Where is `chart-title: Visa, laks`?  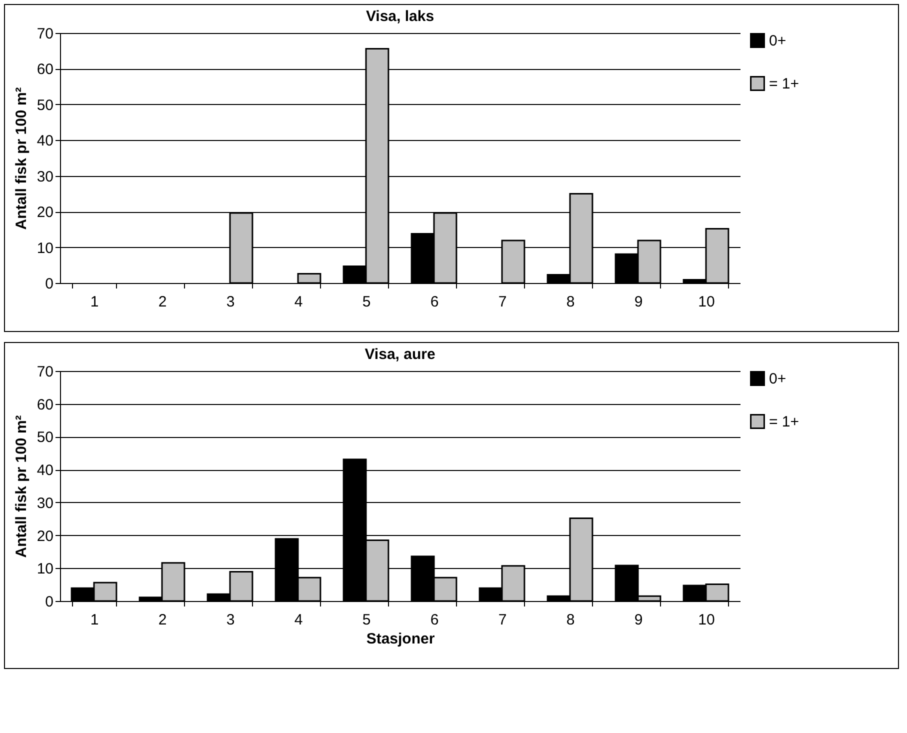 chart-title: Visa, laks is located at coordinates (400, 16).